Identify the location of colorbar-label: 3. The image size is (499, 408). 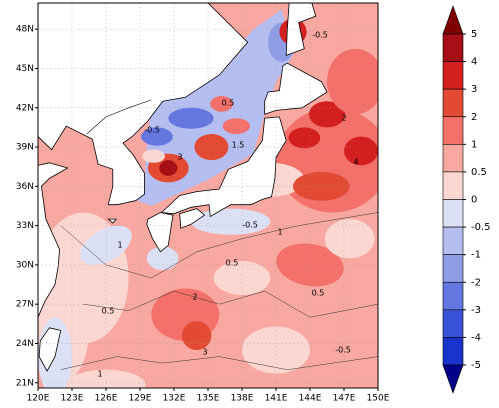
(474, 89).